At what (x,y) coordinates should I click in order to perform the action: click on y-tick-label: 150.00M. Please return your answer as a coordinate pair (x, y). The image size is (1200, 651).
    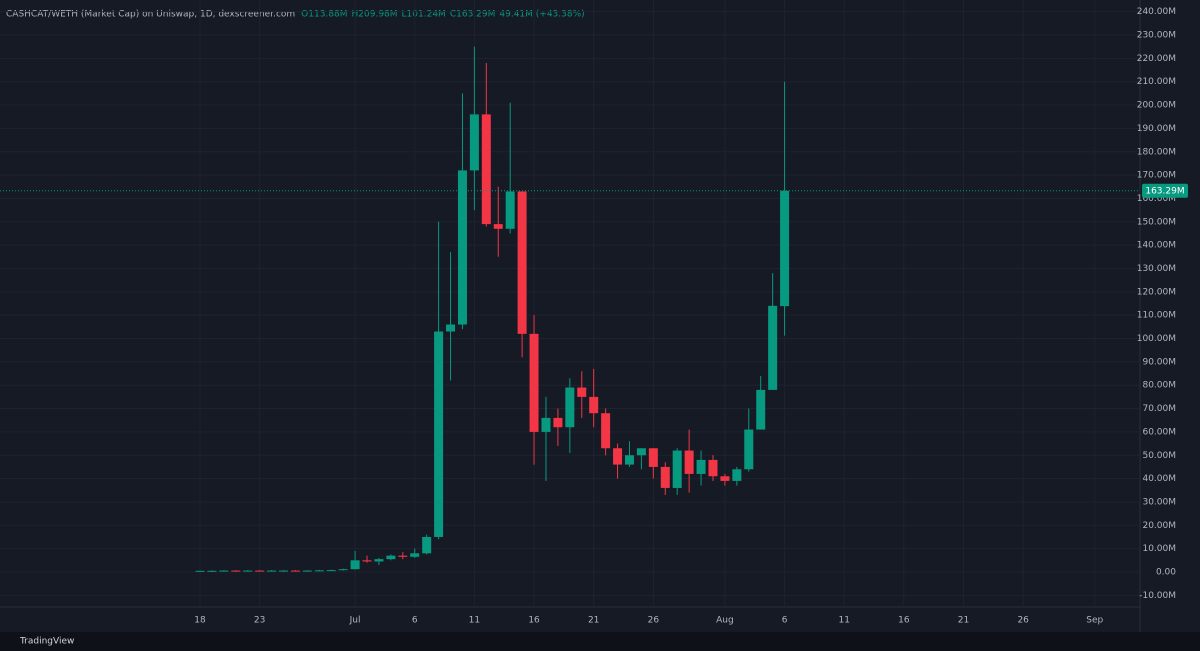
    Looking at the image, I should click on (1156, 222).